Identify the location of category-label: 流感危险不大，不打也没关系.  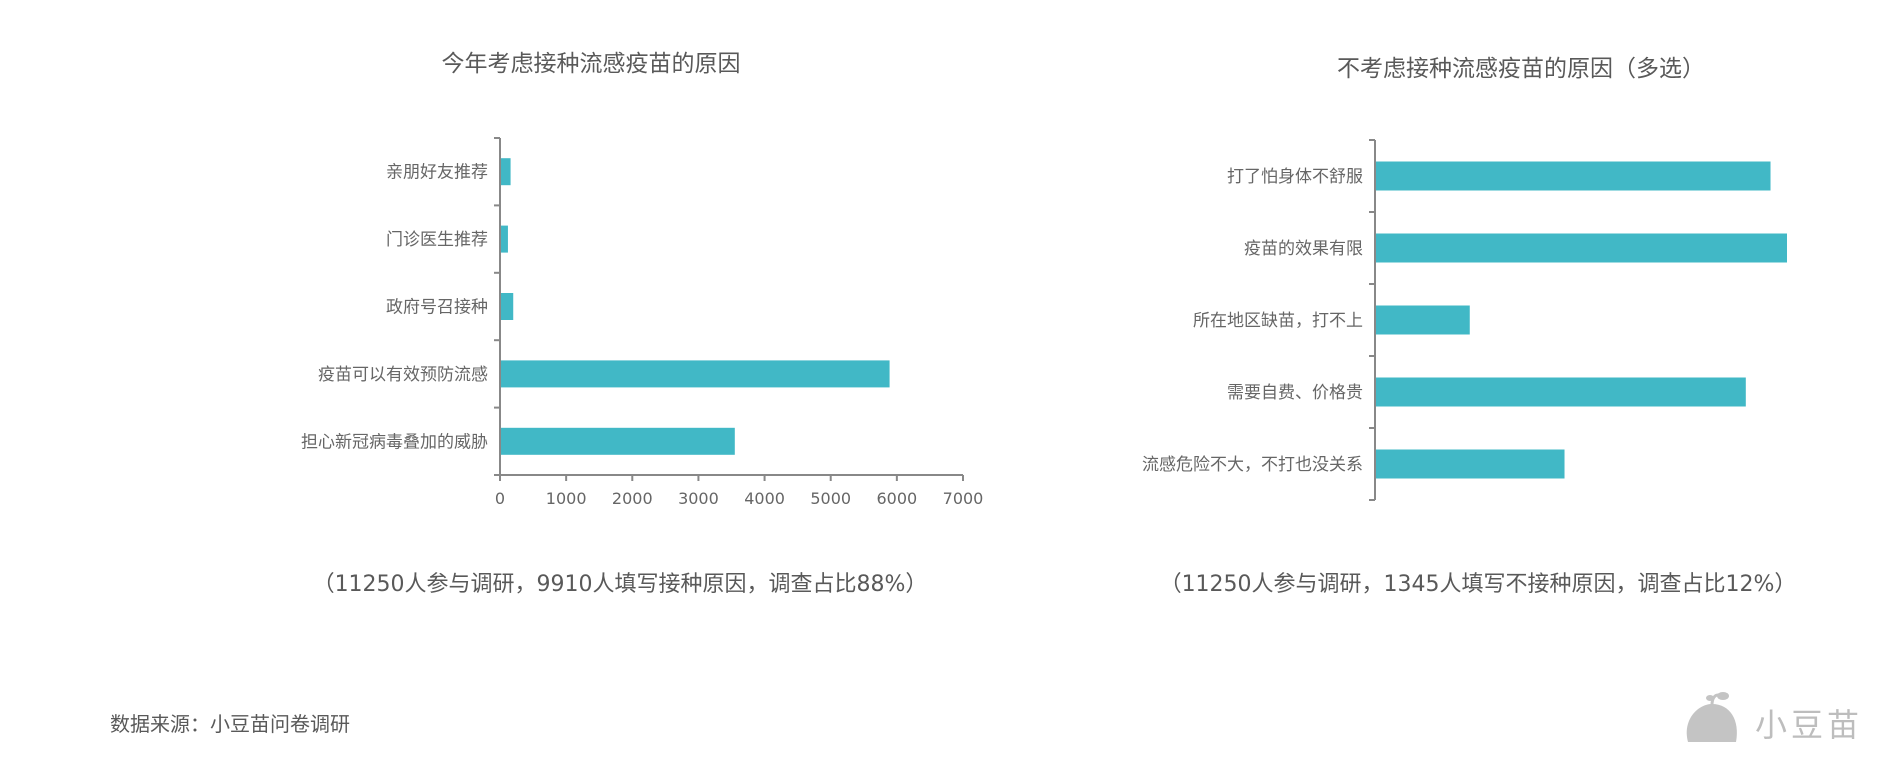
(1252, 465).